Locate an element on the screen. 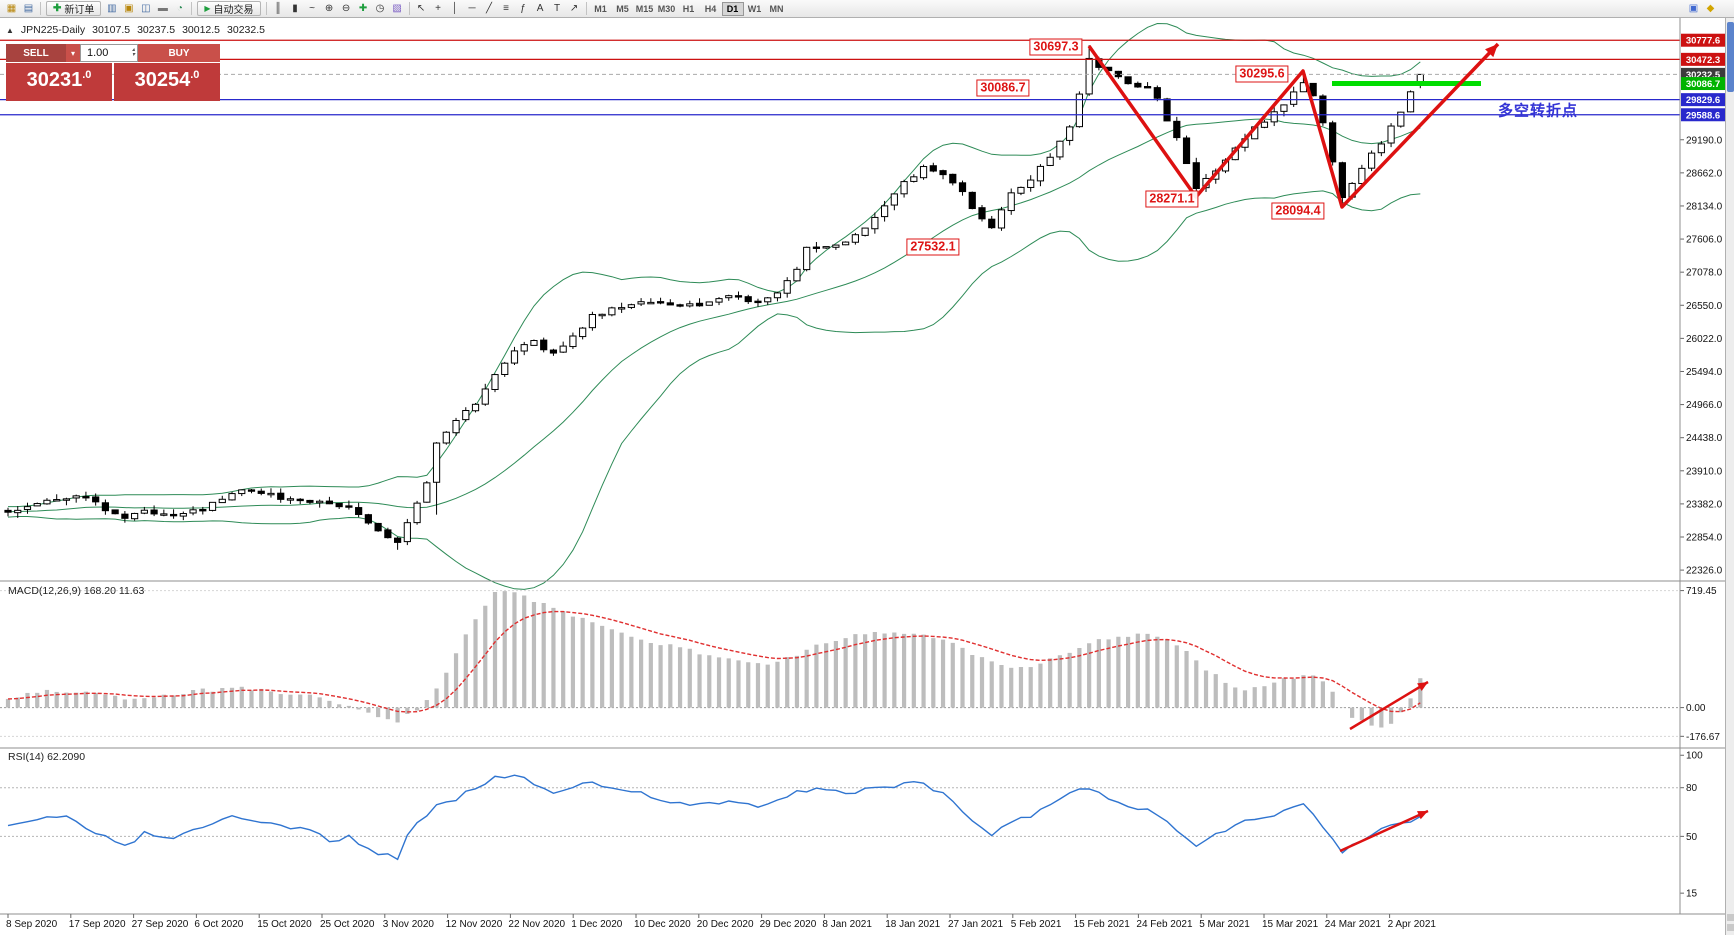 Image resolution: width=1734 pixels, height=935 pixels. svg-text: 5 Mar 2021 is located at coordinates (1224, 924).